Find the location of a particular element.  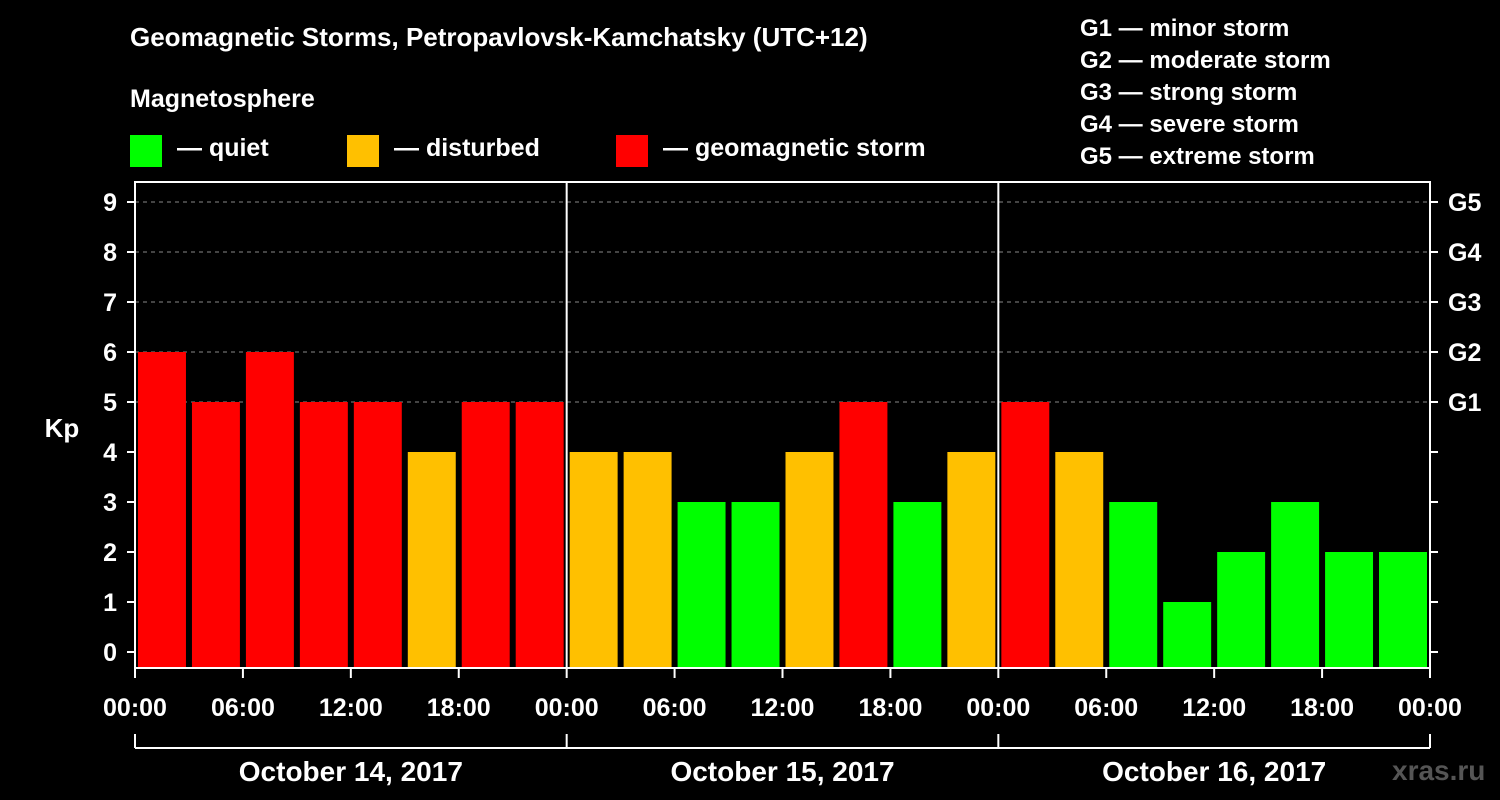

y-tick-label-9: 9 is located at coordinates (110, 203).